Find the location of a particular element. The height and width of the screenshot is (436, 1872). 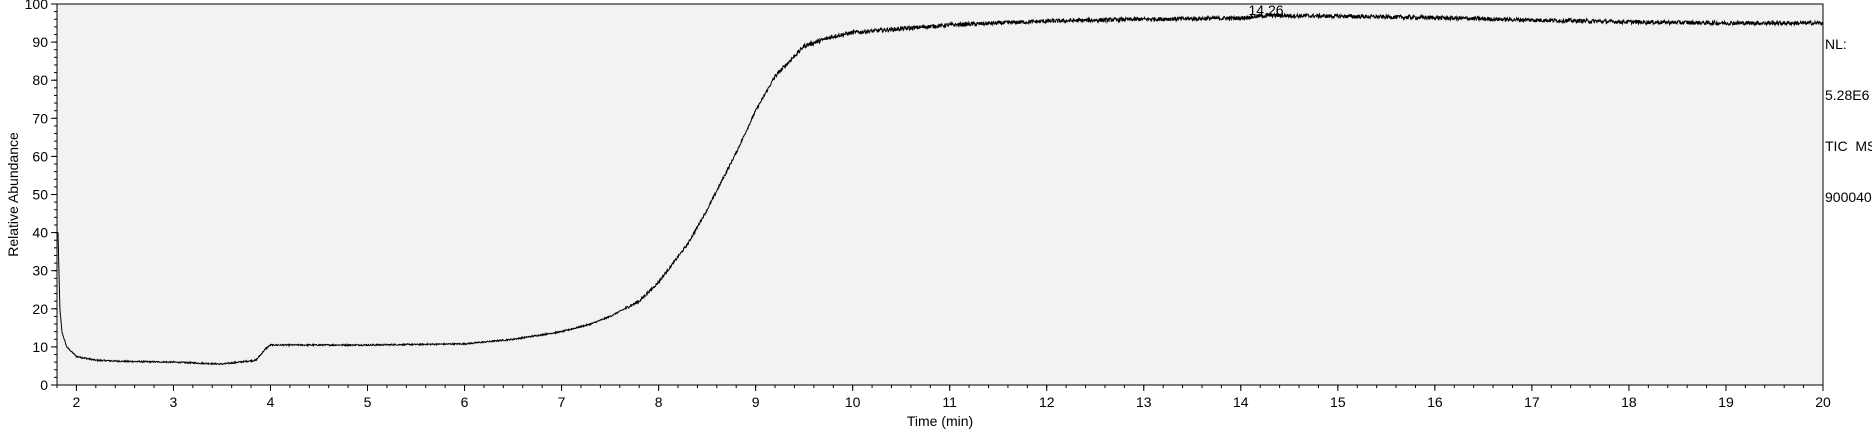

x-tick-label: 3 is located at coordinates (174, 402).